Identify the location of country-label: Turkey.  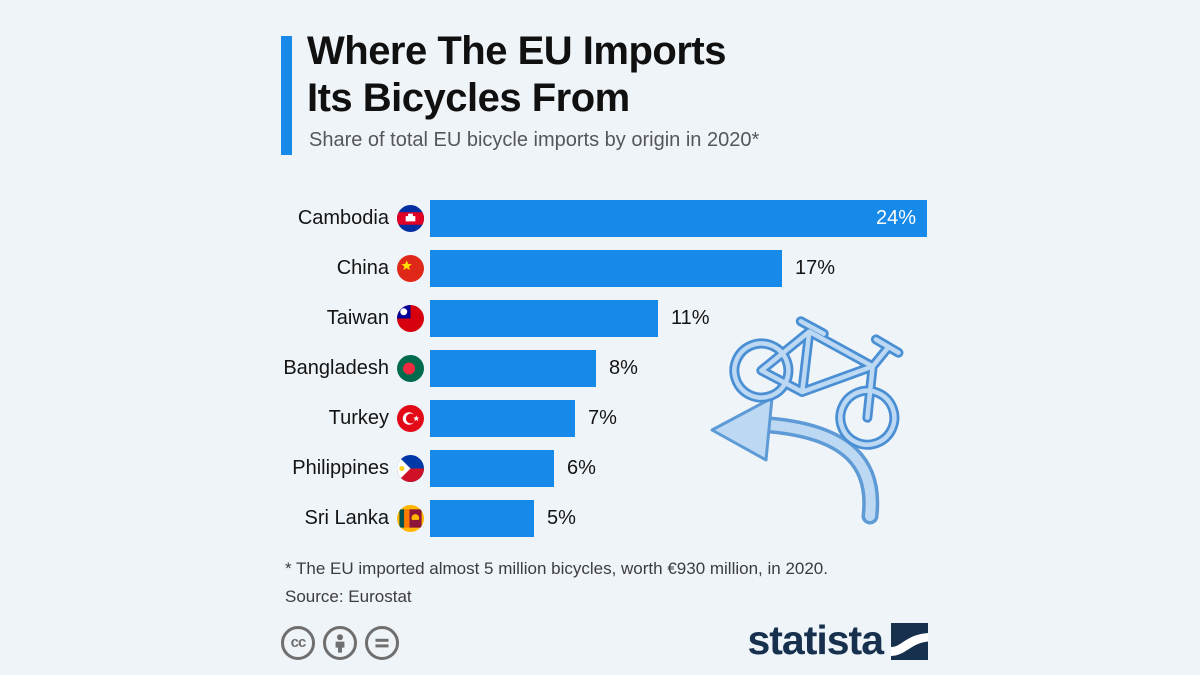
(358, 418).